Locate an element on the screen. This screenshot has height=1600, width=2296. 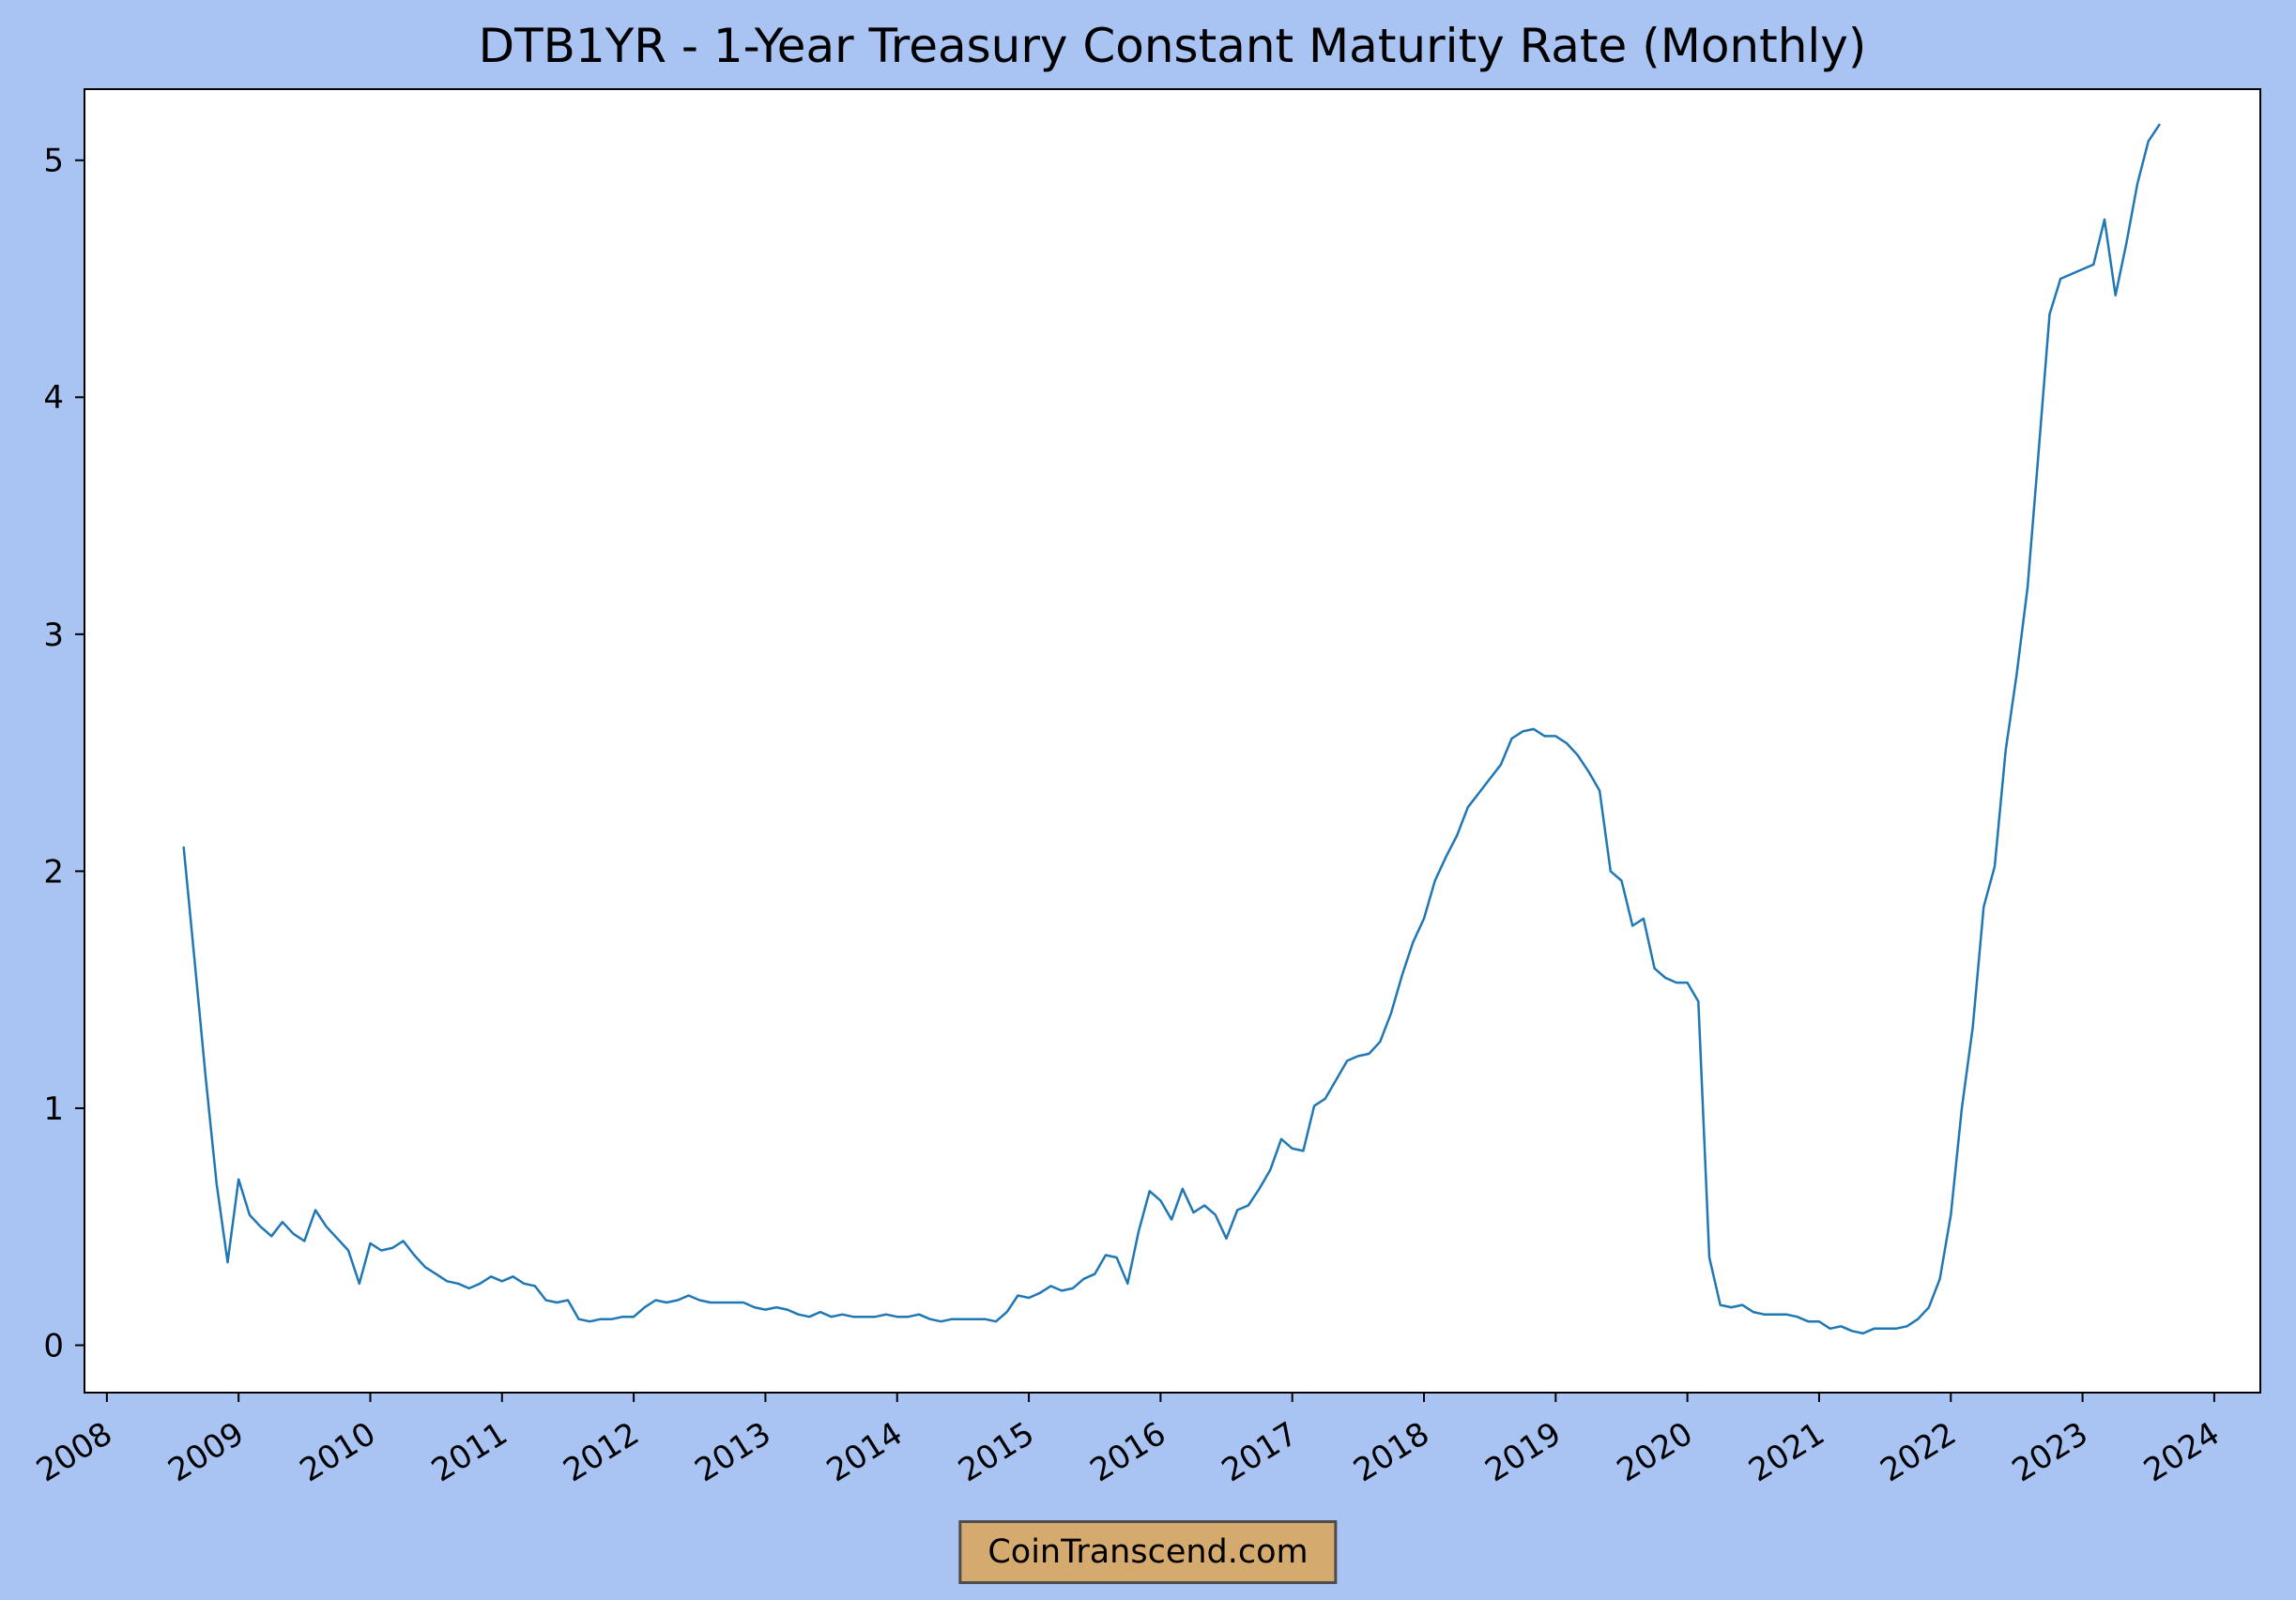
y-tick-label: 4 is located at coordinates (53, 398).